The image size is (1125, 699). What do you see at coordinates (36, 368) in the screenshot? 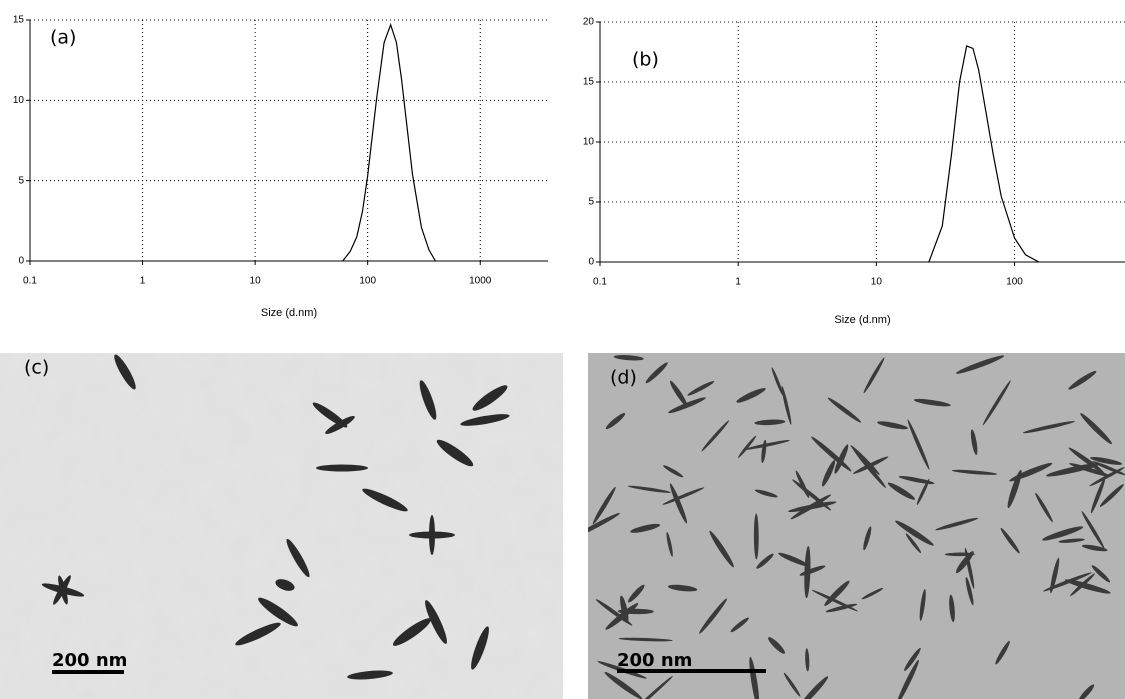
I see `panel-label: (c)` at bounding box center [36, 368].